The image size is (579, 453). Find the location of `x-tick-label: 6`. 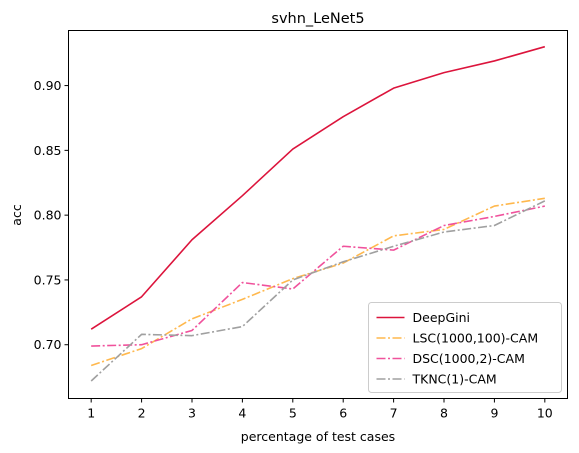

x-tick-label: 6 is located at coordinates (343, 413).